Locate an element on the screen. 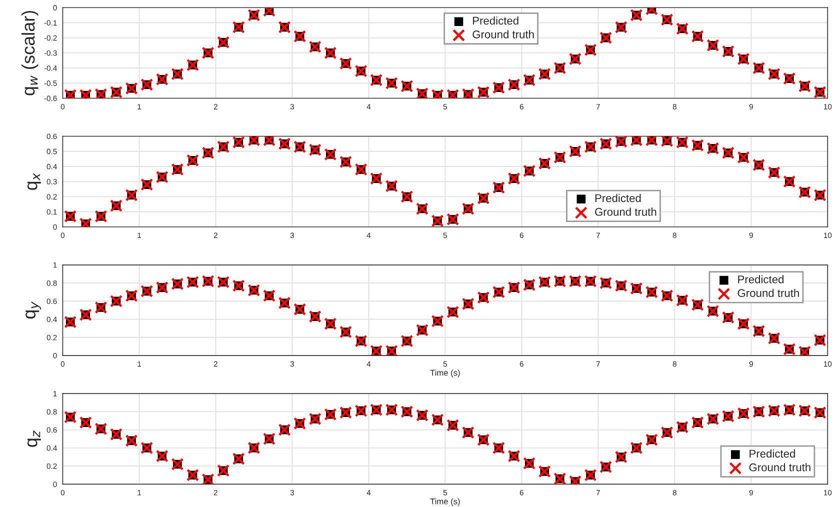 Image resolution: width=836 pixels, height=507 pixels. y-axis-title: q$_{w}$ (scalar) is located at coordinates (29, 53).